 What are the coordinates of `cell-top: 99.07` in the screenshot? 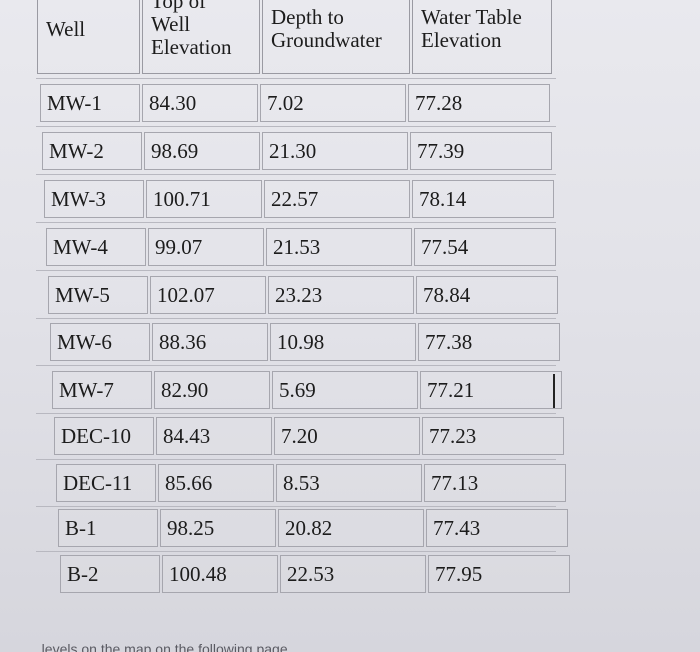 It's located at (206, 247).